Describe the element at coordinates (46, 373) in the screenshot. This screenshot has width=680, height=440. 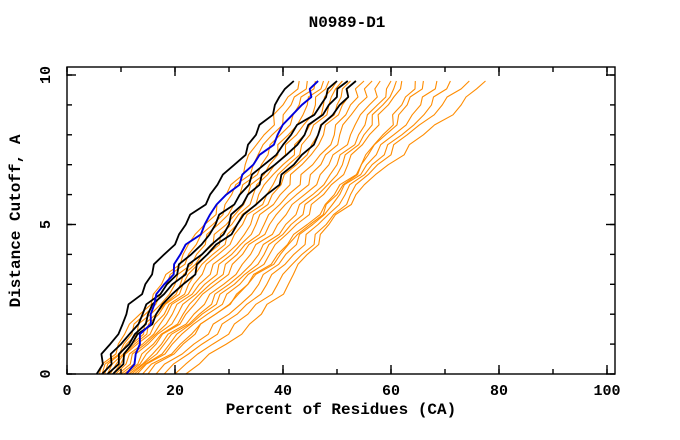
I see `y-axis-tick-label: 0` at that location.